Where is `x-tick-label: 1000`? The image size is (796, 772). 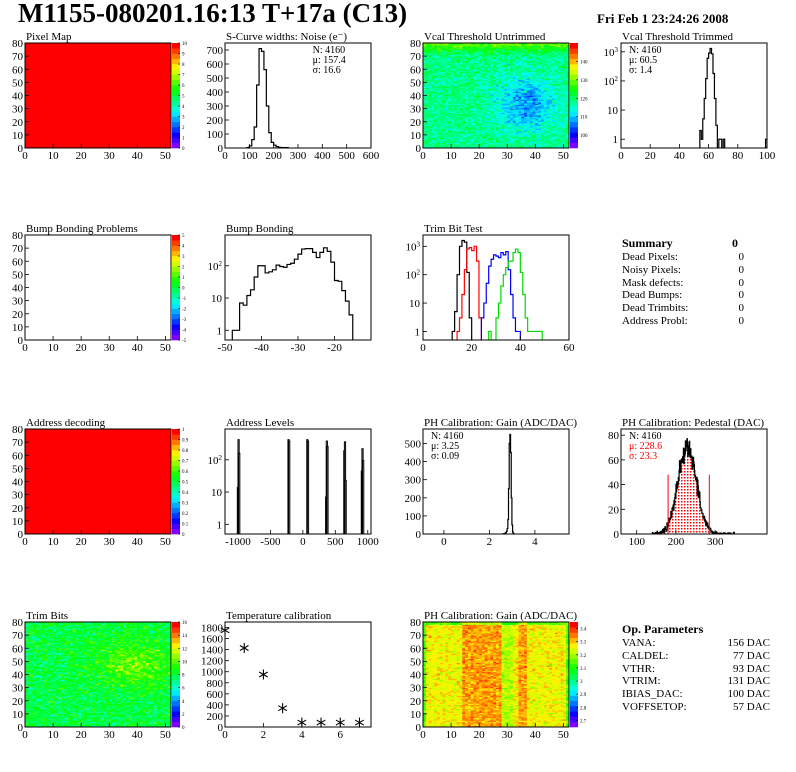
x-tick-label: 1000 is located at coordinates (368, 542).